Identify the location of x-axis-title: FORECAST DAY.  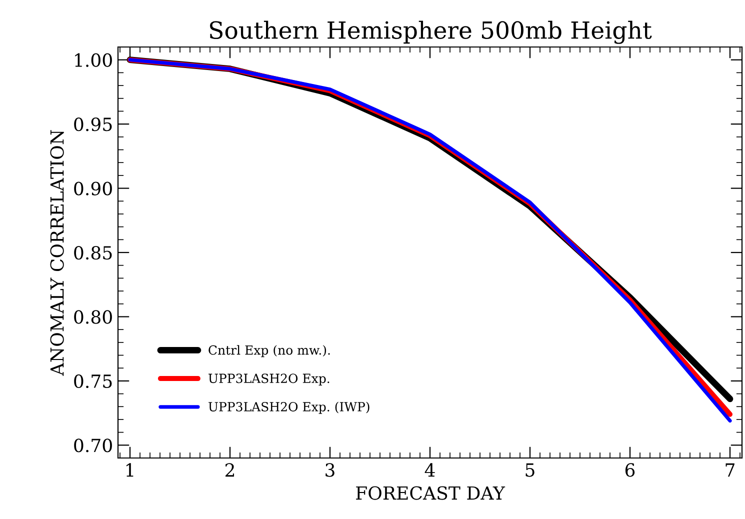
(431, 493).